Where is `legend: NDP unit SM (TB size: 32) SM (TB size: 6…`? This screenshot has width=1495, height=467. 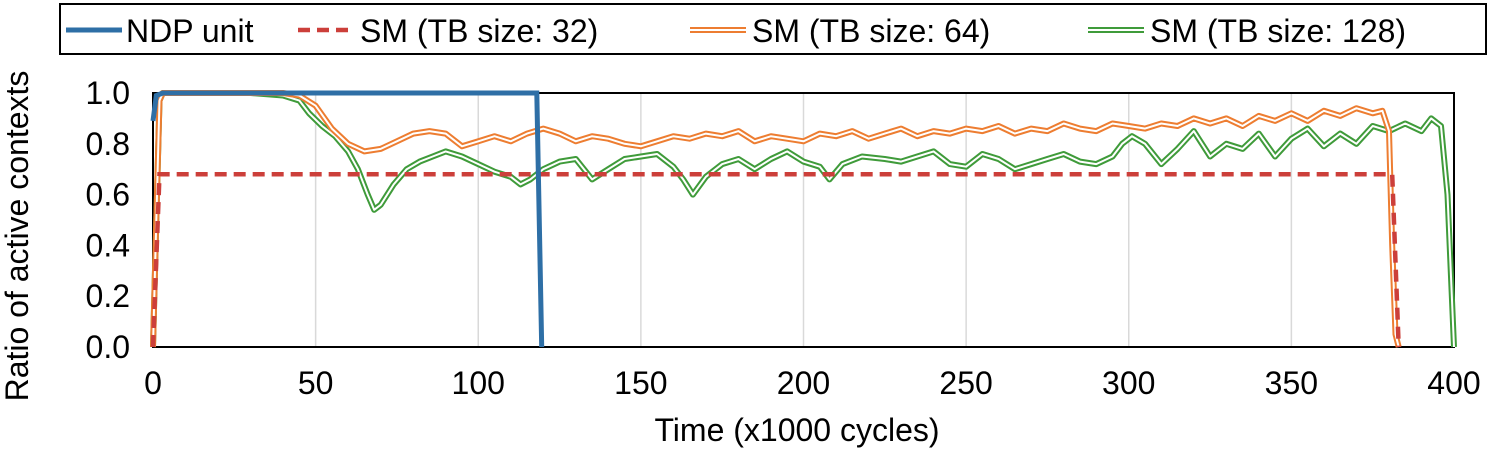 legend: NDP unit SM (TB size: 32) SM (TB size: 6… is located at coordinates (773, 29).